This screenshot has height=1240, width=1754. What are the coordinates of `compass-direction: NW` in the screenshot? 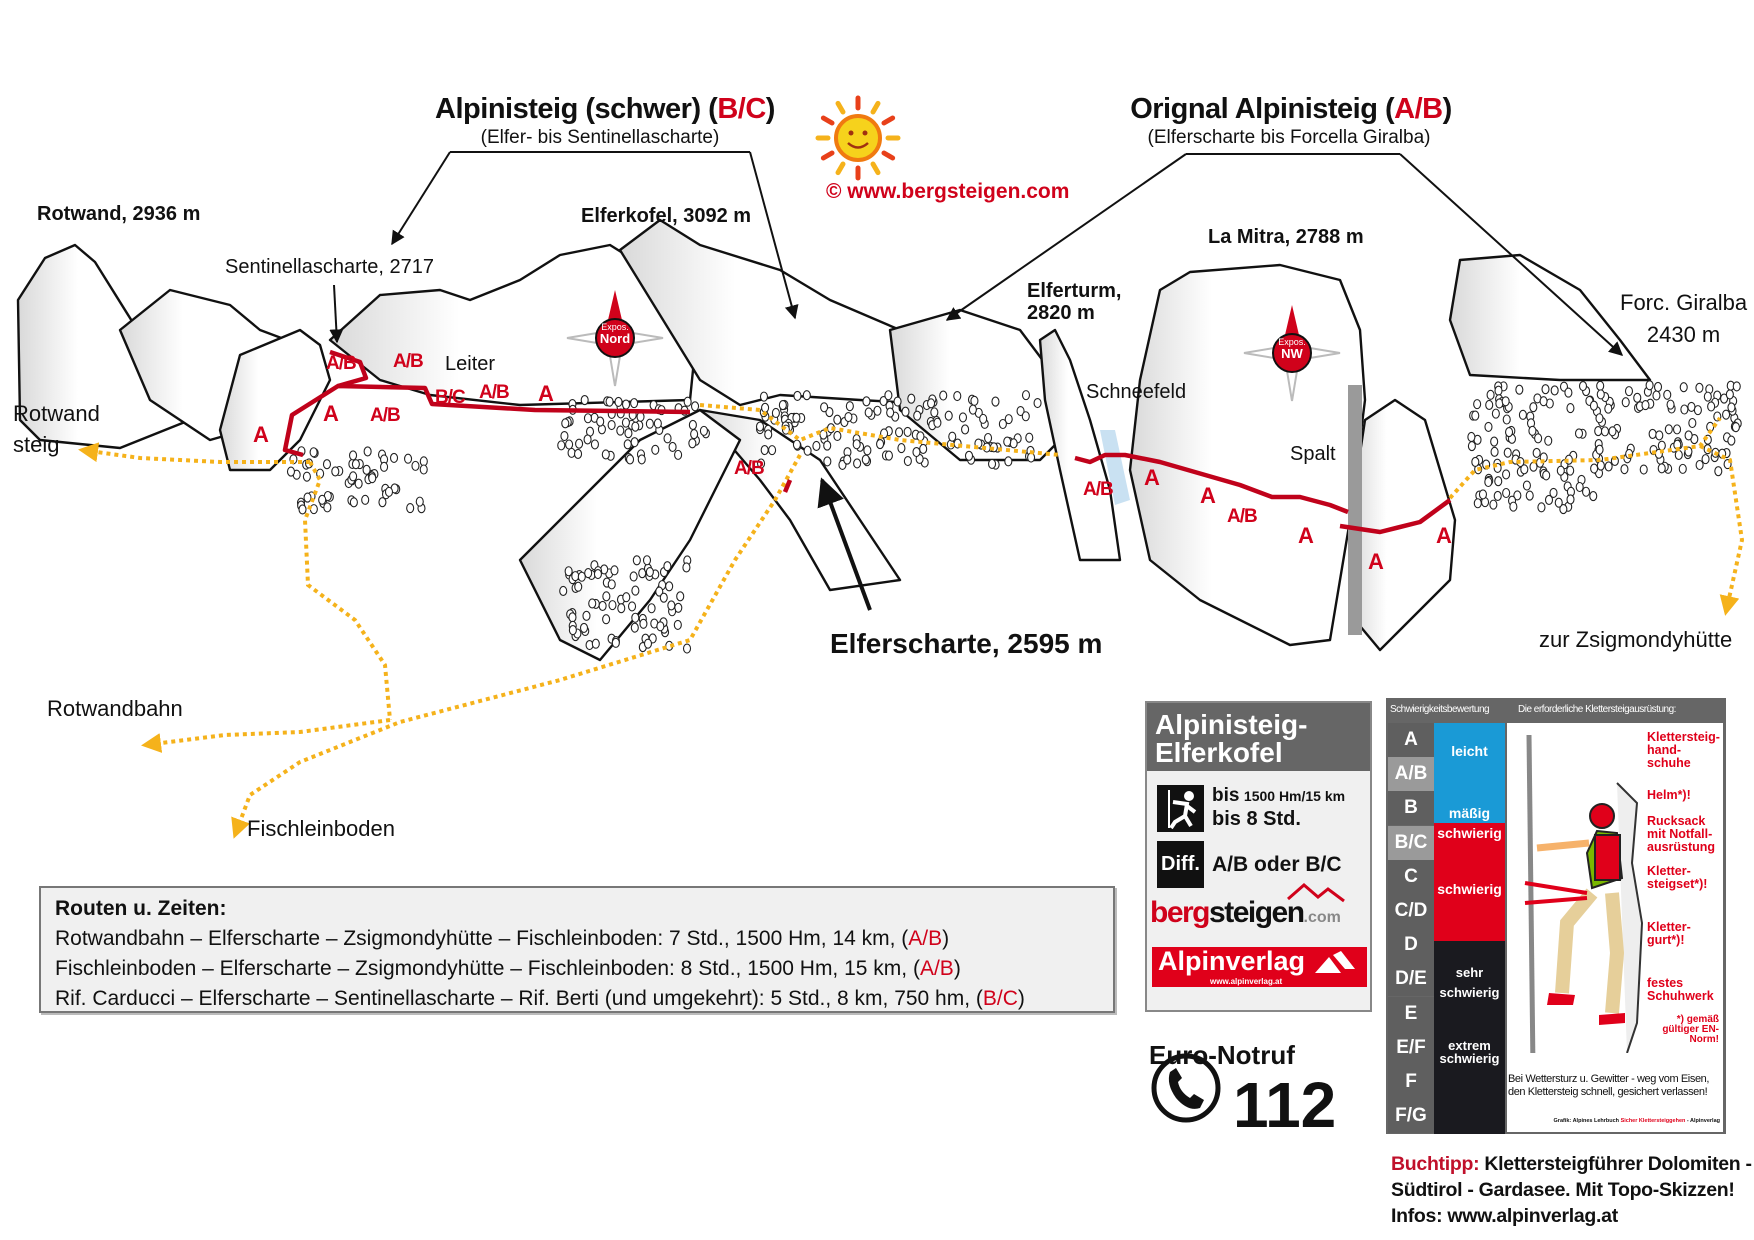 It's located at (1292, 353).